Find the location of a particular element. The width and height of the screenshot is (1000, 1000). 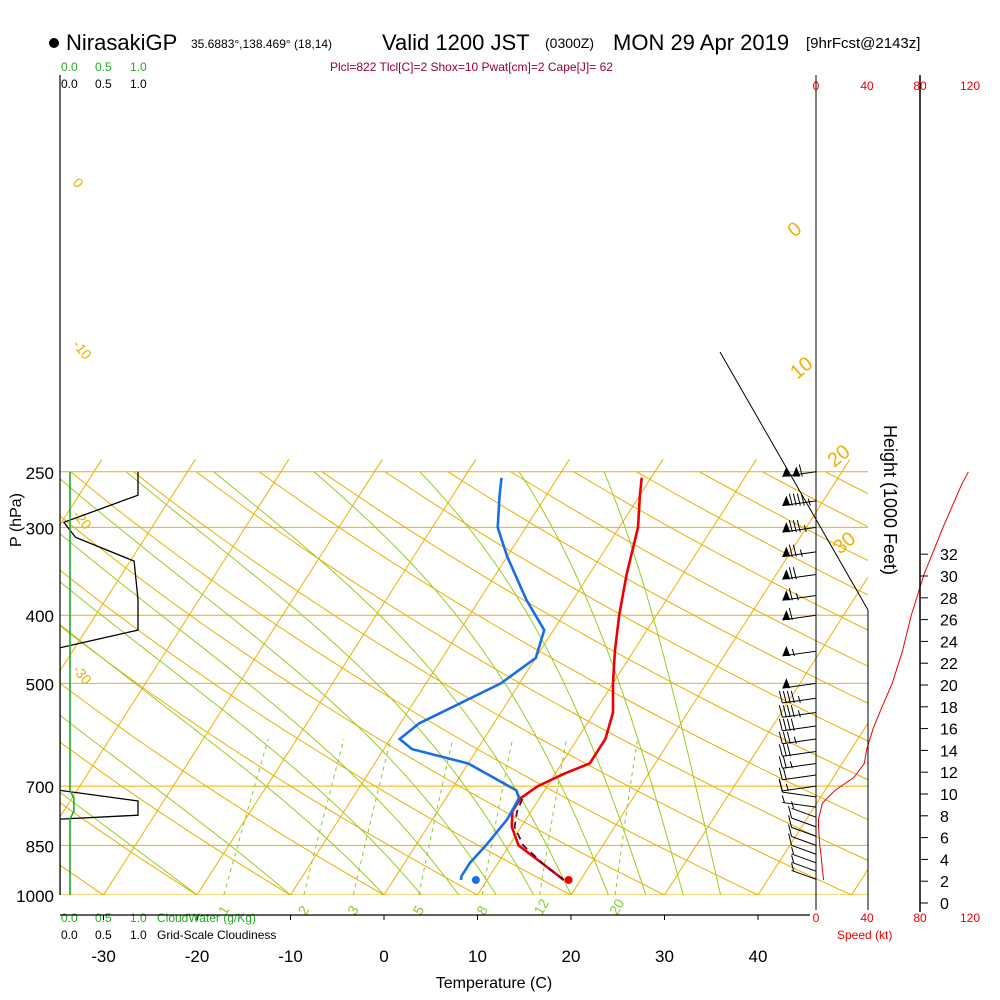

height-tick-label: 10 is located at coordinates (949, 795).